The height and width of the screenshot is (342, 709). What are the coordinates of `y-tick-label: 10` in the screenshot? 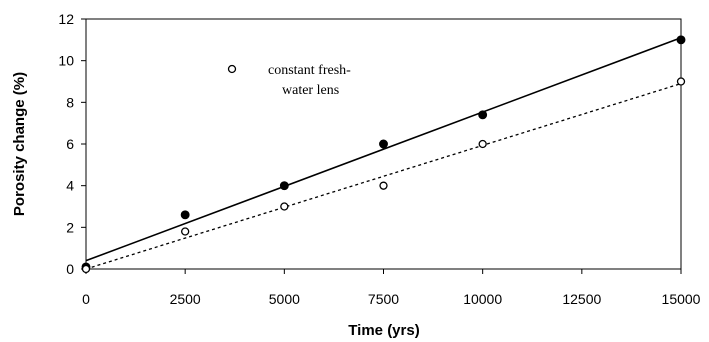 It's located at (66, 61).